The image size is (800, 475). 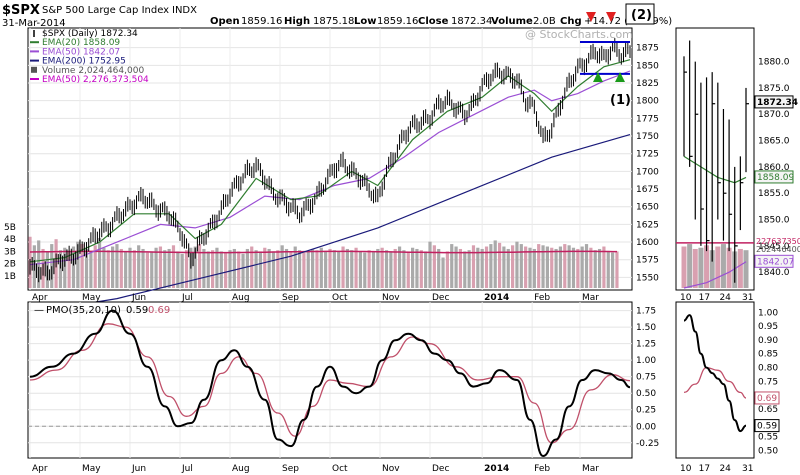 I want to click on zoom-volume-tag: 2024464000, so click(x=778, y=249).